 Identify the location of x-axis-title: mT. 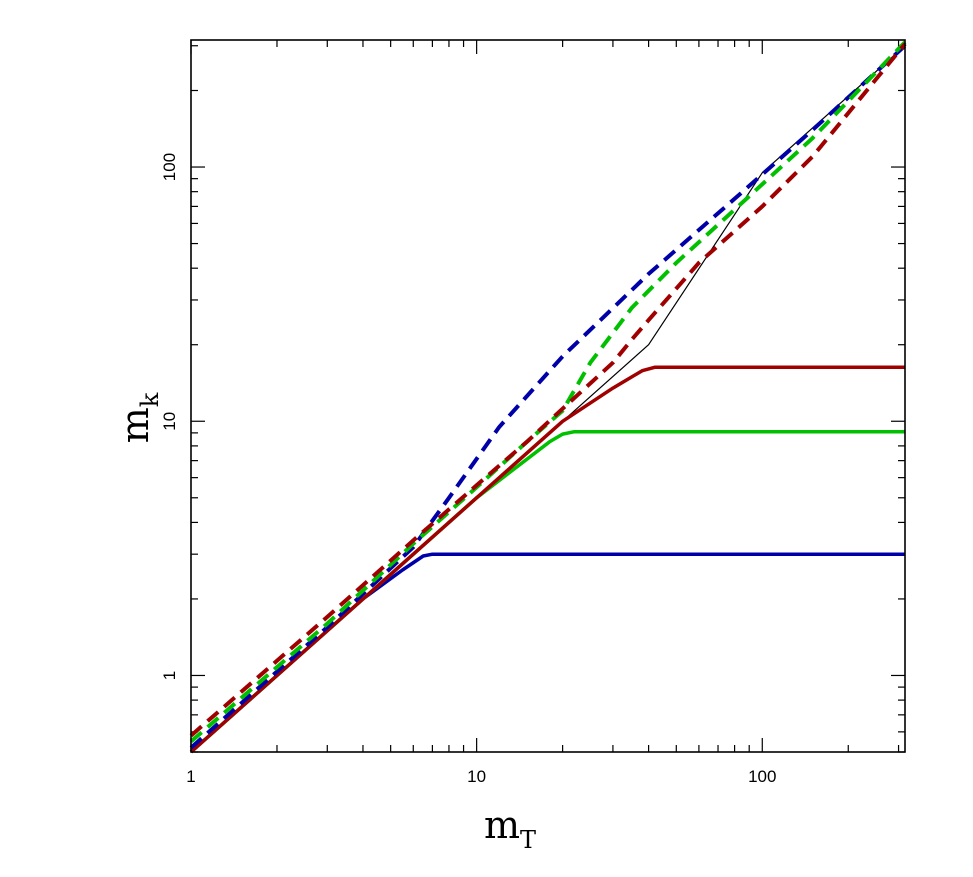
(510, 828).